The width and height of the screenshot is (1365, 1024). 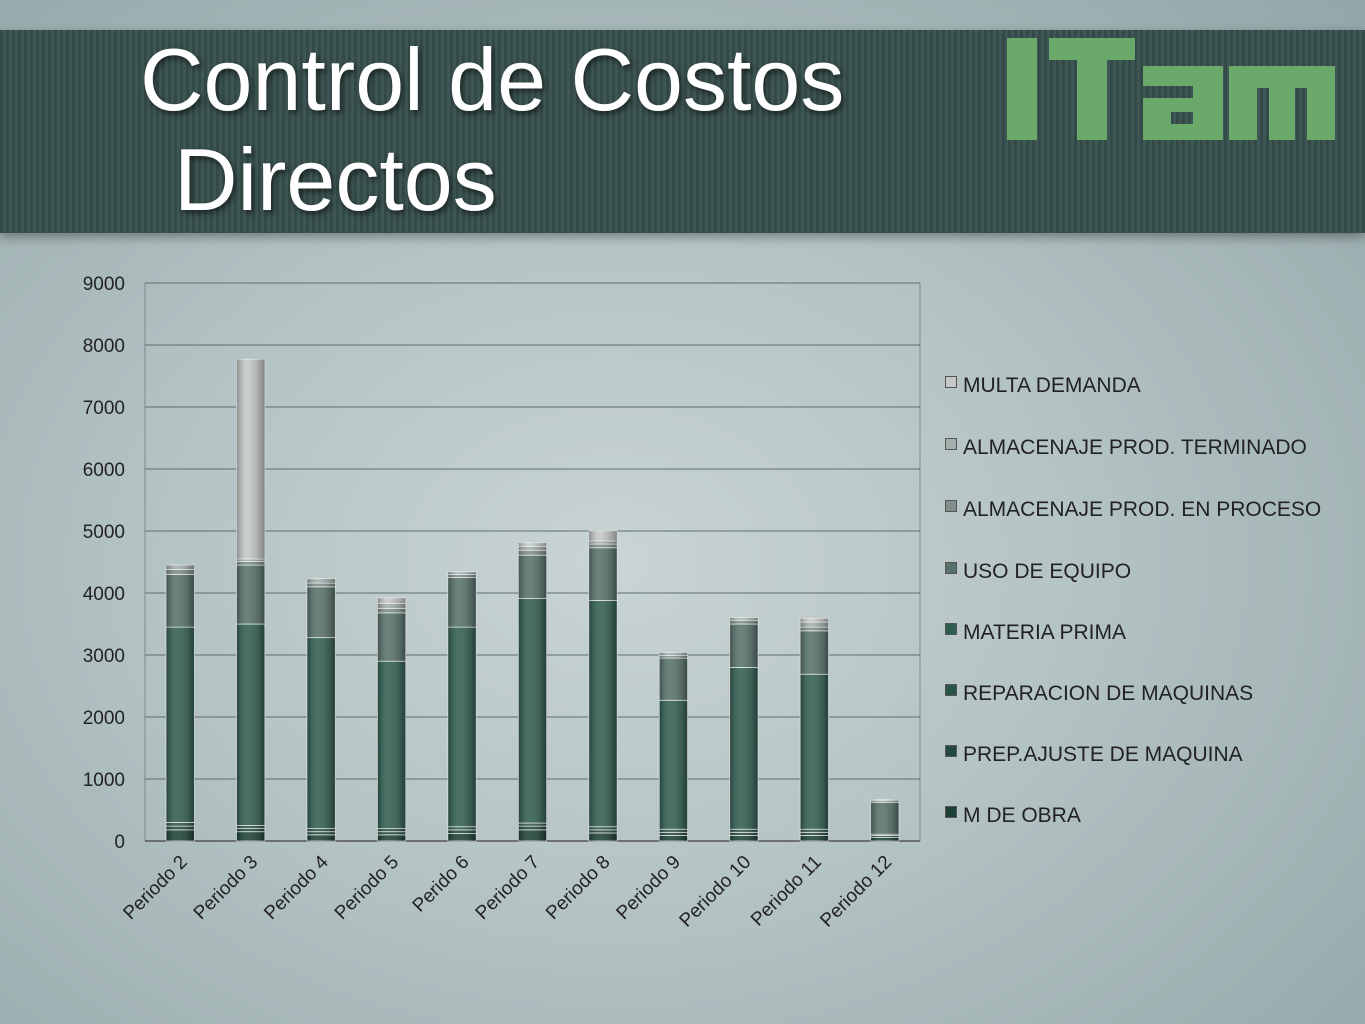 What do you see at coordinates (335, 179) in the screenshot?
I see `slide-title-line-2: Directos` at bounding box center [335, 179].